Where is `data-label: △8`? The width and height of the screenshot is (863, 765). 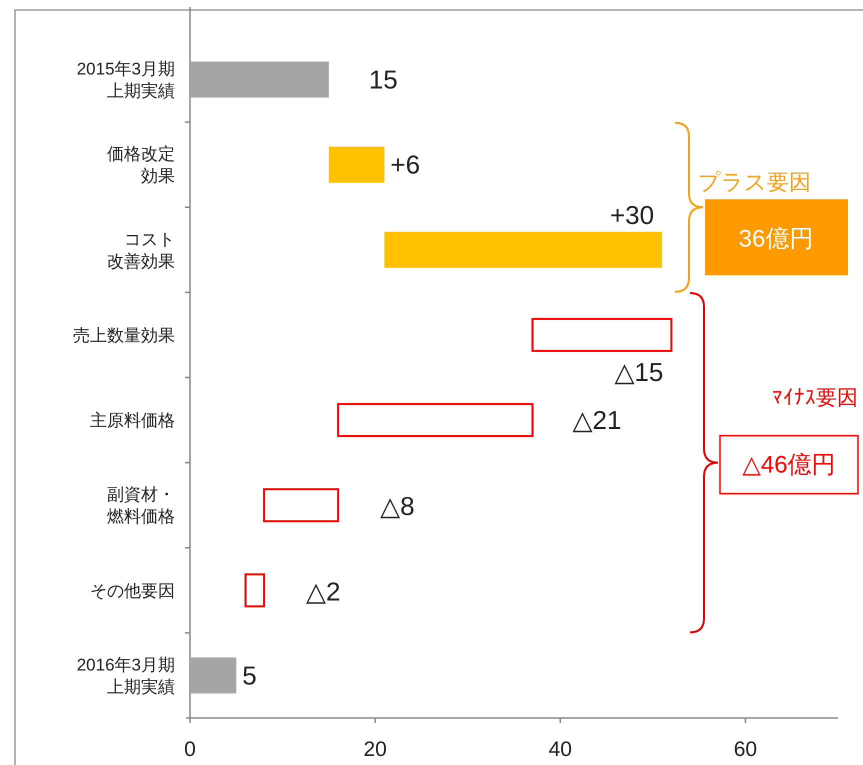
data-label: △8 is located at coordinates (397, 506).